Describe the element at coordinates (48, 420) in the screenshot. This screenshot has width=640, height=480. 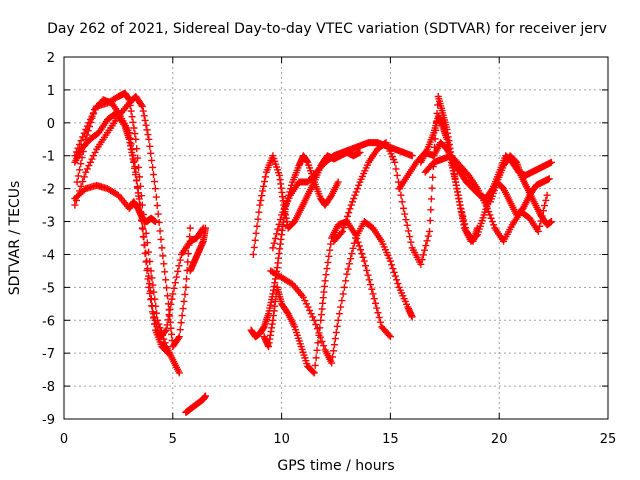
I see `y-tick-label: -9` at that location.